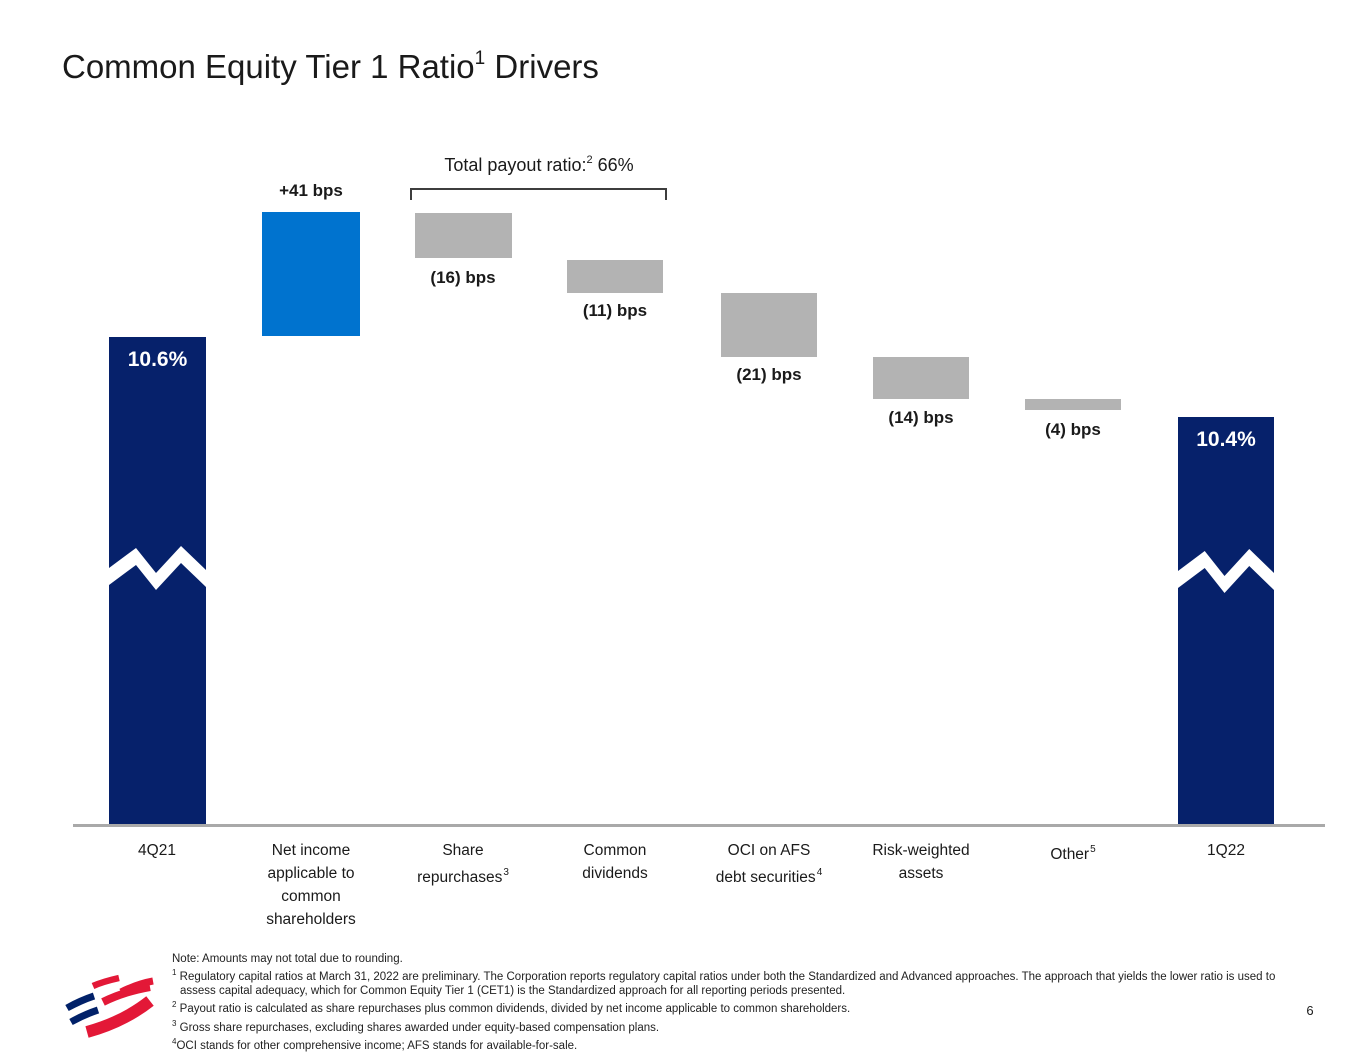 The width and height of the screenshot is (1365, 1055). Describe the element at coordinates (311, 190) in the screenshot. I see `value-label-net-income: +41 bps` at that location.